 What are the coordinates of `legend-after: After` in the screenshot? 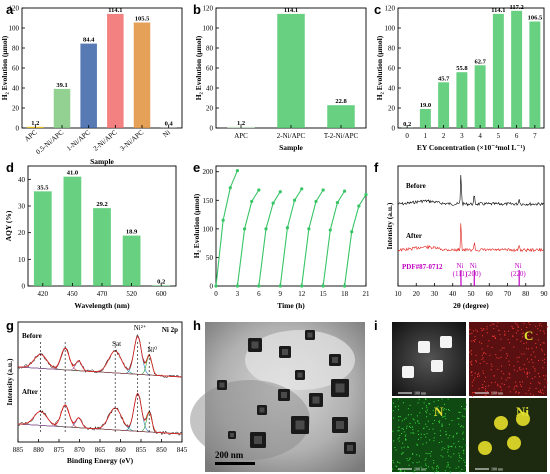 It's located at (414, 236).